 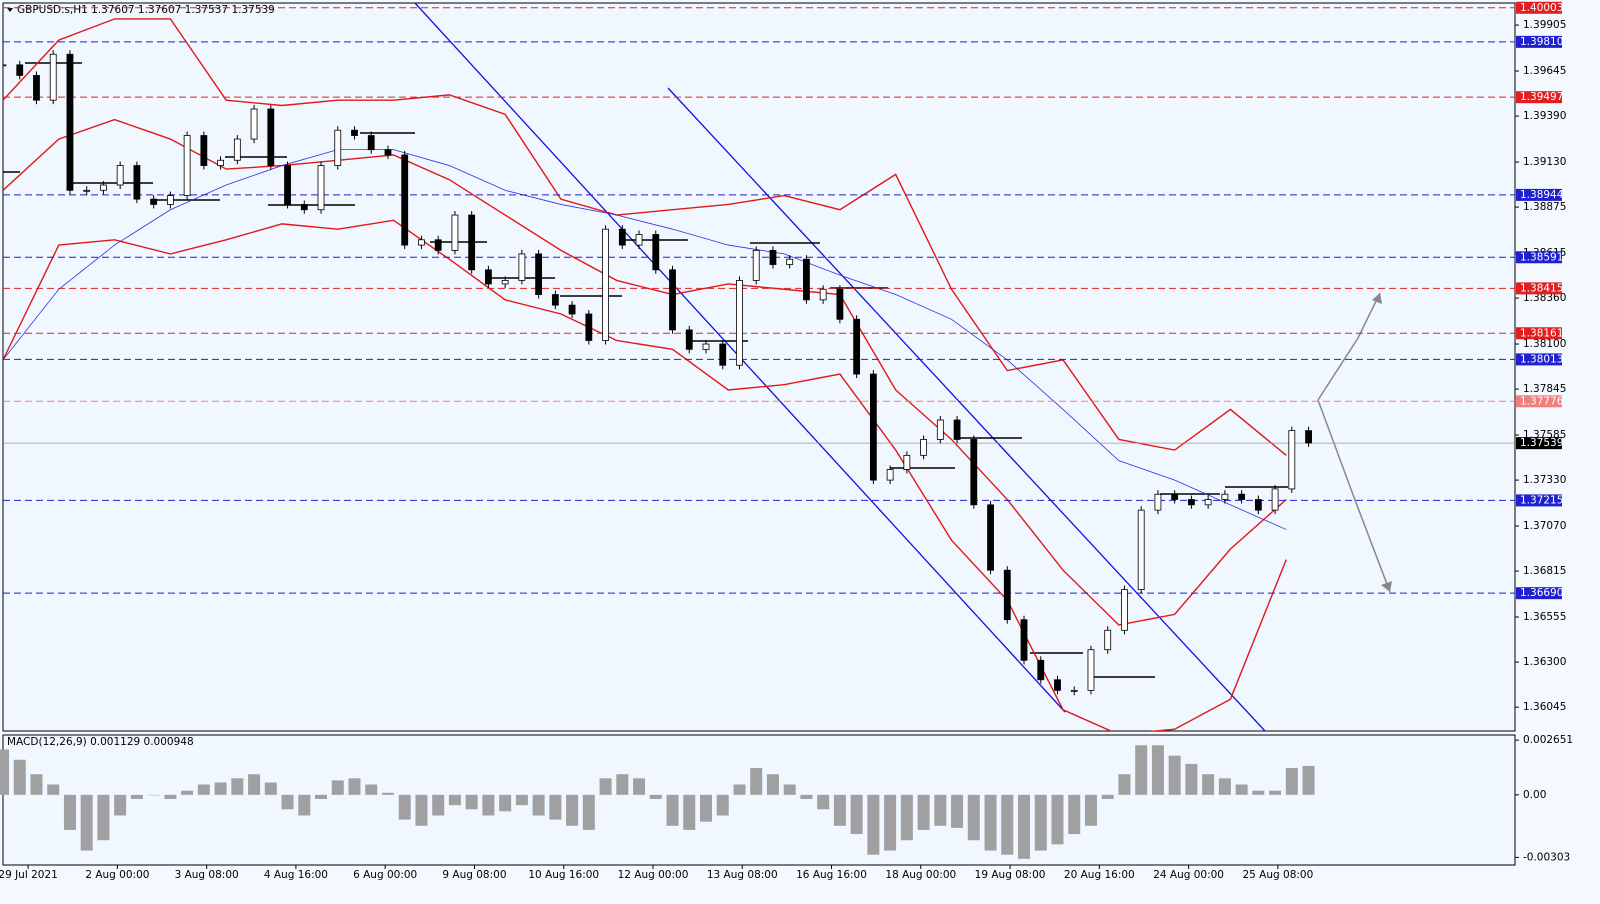 What do you see at coordinates (1541, 359) in the screenshot?
I see `level-label: 1.38013` at bounding box center [1541, 359].